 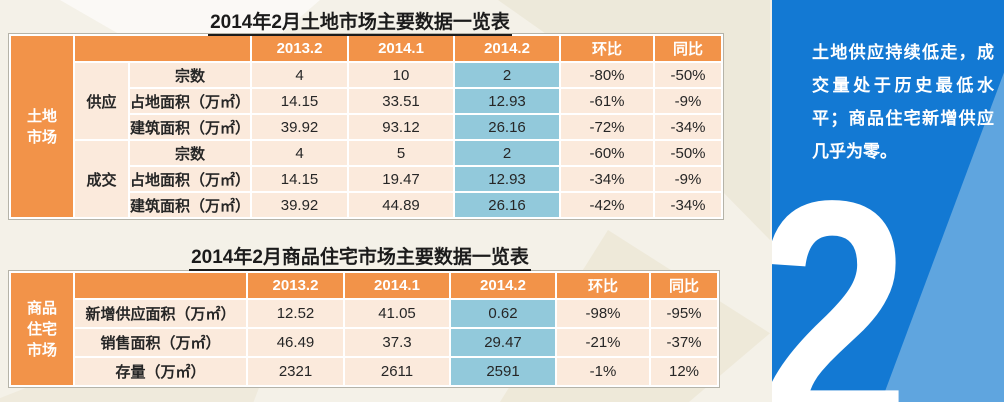 What do you see at coordinates (401, 101) in the screenshot?
I see `table-cell: 33.51` at bounding box center [401, 101].